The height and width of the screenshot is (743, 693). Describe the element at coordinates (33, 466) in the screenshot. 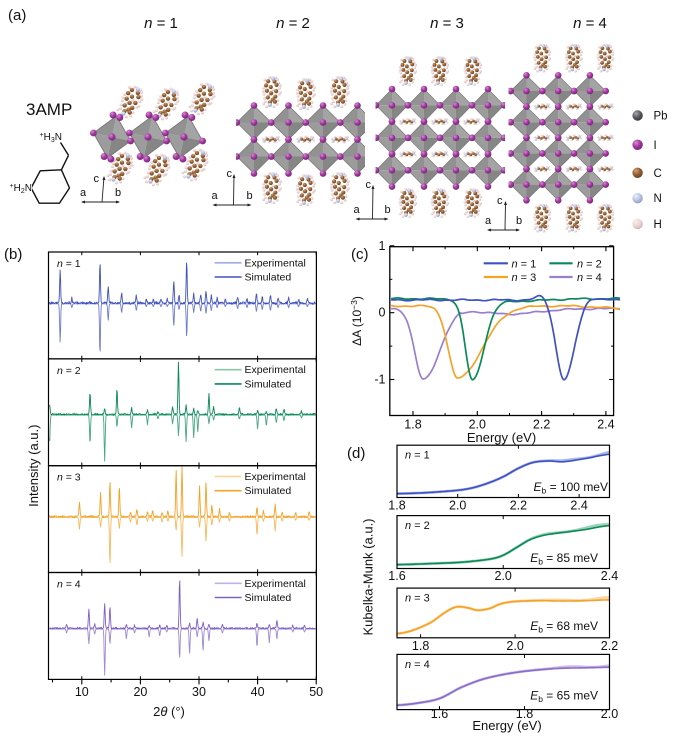

I see `svg-text: Intensity (a.u.)` at that location.